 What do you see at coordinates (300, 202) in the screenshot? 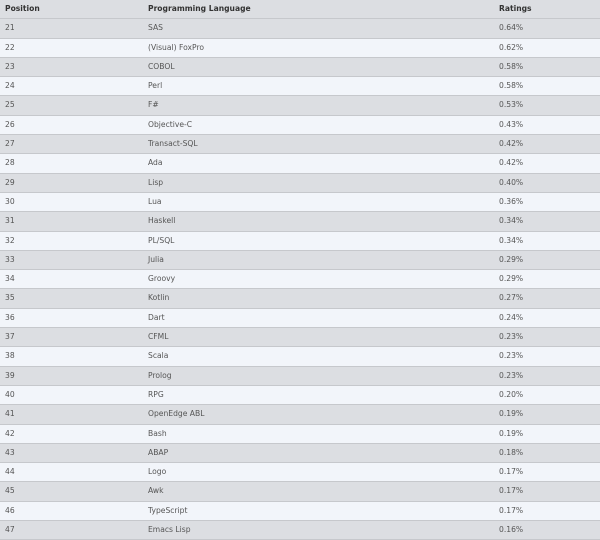
I see `table-row: 30 Lua 0.36%` at bounding box center [300, 202].